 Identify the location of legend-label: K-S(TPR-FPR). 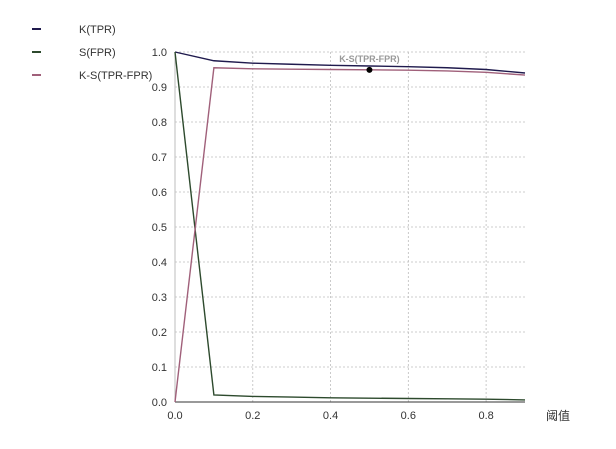
(115, 76).